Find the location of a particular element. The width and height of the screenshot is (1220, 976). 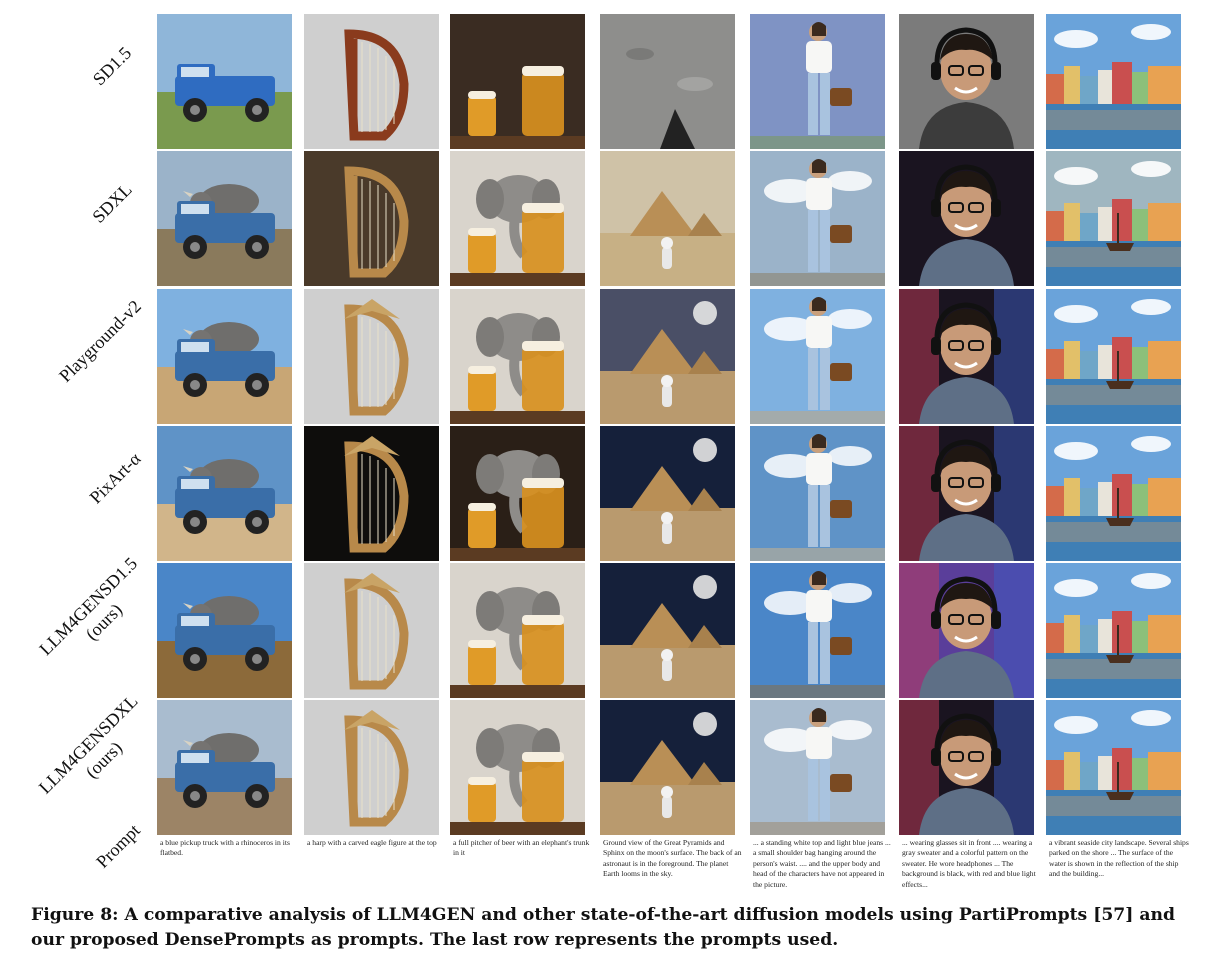

row-label: LLM4GENSDXL (ours) is located at coordinates (95, 751).